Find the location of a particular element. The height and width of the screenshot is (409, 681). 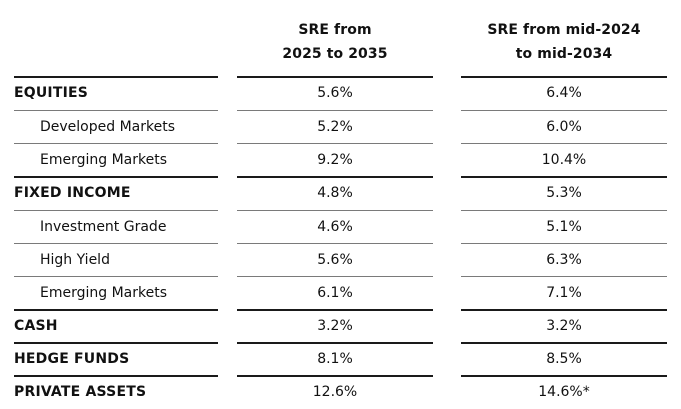

column-header-sre-mid2024-mid2034: SRE from mid-2024 to mid-2034 is located at coordinates (564, 42).